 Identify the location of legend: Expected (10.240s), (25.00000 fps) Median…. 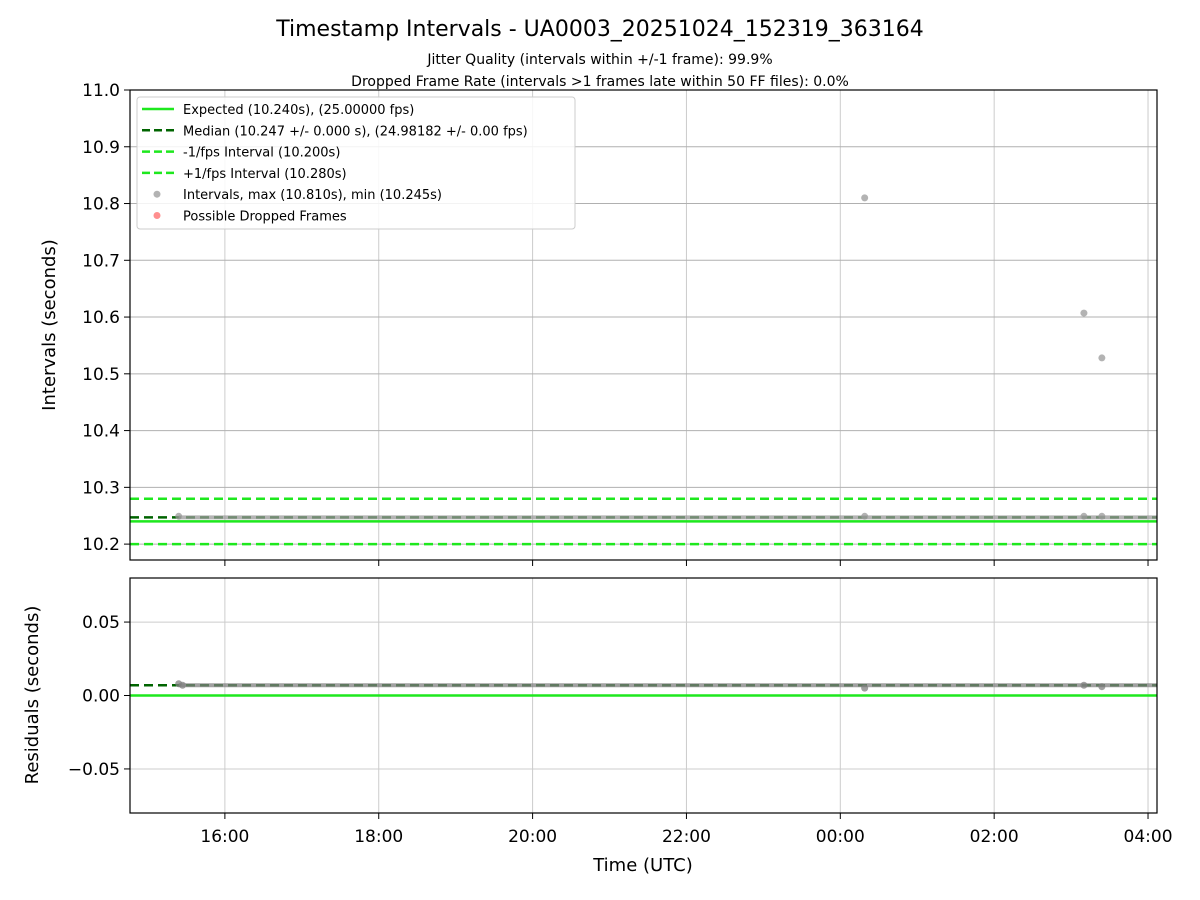
(356, 163).